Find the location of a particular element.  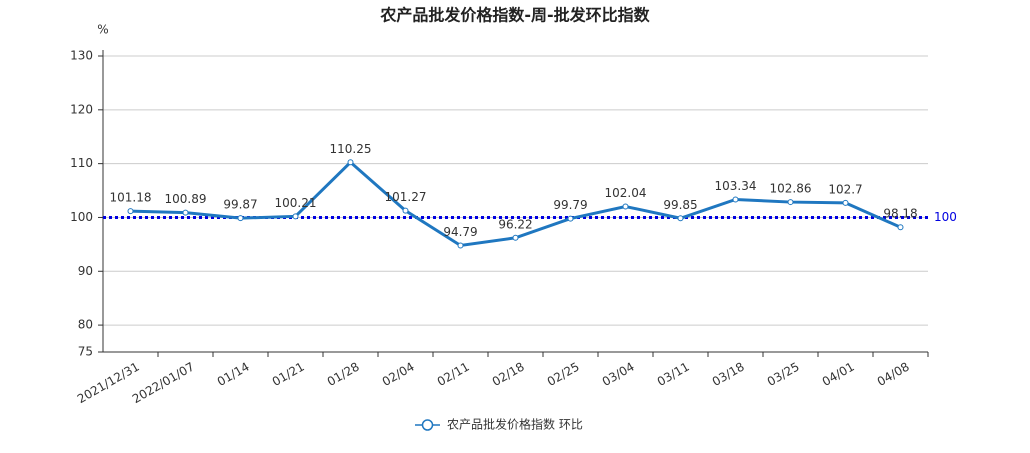

y-tick-label: 110 is located at coordinates (81, 163).